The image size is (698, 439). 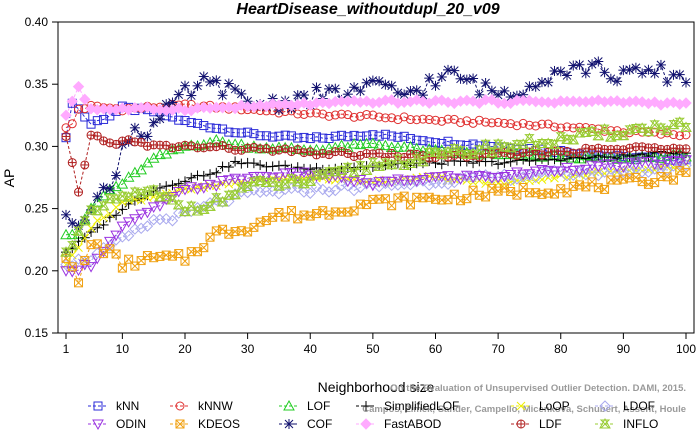 What do you see at coordinates (436, 349) in the screenshot?
I see `x-tick-label: 60` at bounding box center [436, 349].